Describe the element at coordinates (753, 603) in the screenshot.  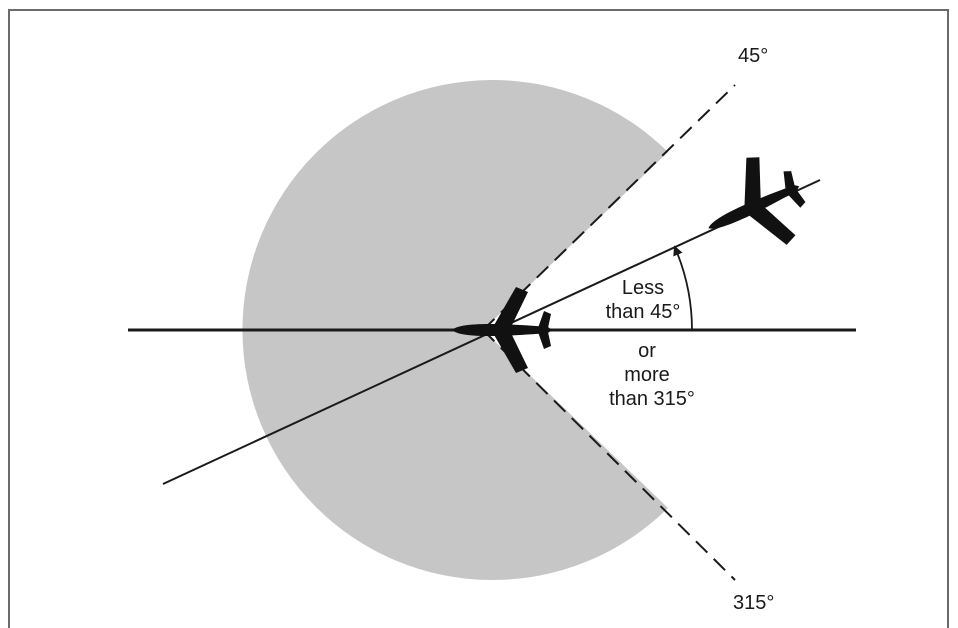
I see `angle-315-label: 315°` at that location.